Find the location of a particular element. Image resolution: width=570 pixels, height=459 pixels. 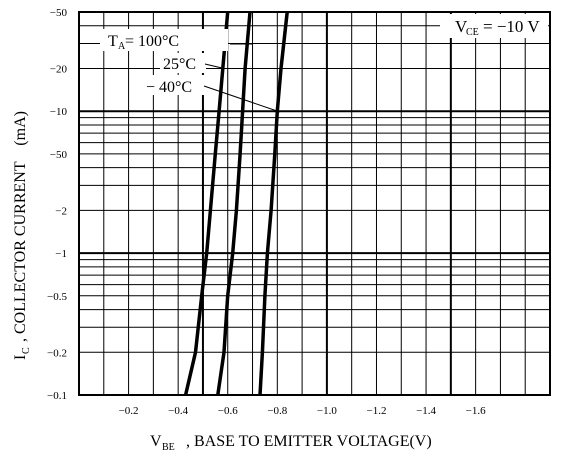

y-axis-title: I C , COLLECTOR CURRENT (mA) is located at coordinates (22, 235).